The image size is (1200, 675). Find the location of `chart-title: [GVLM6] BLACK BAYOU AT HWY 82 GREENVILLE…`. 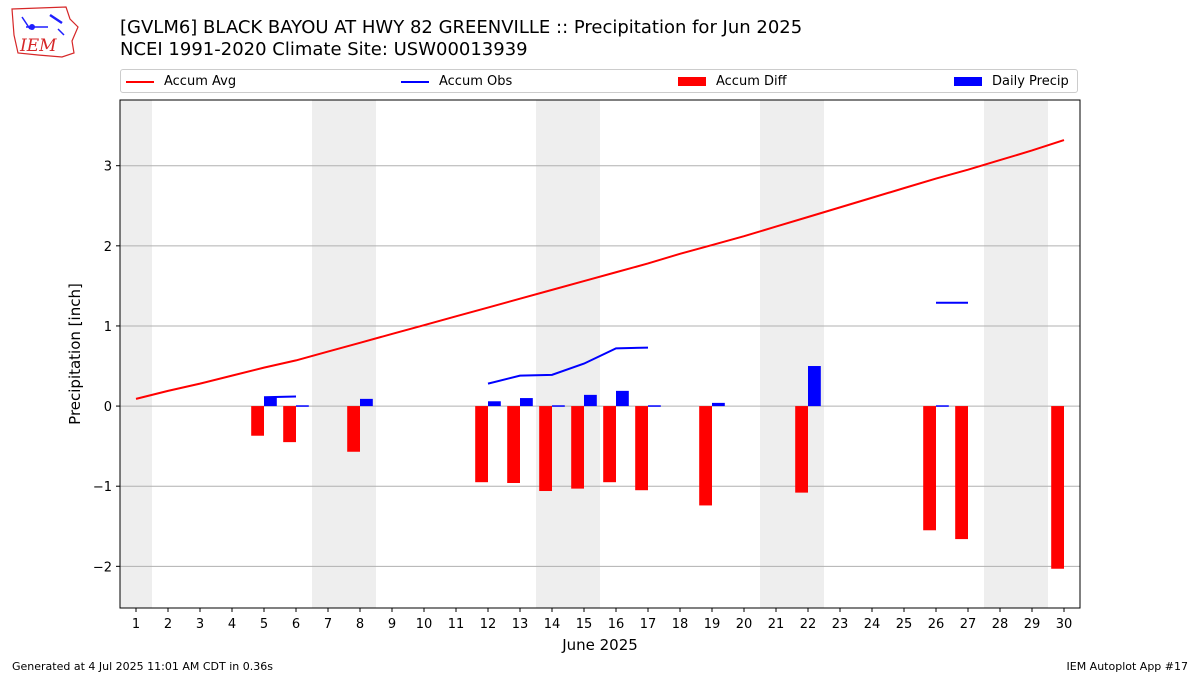

chart-title: [GVLM6] BLACK BAYOU AT HWY 82 GREENVILLE… is located at coordinates (461, 27).